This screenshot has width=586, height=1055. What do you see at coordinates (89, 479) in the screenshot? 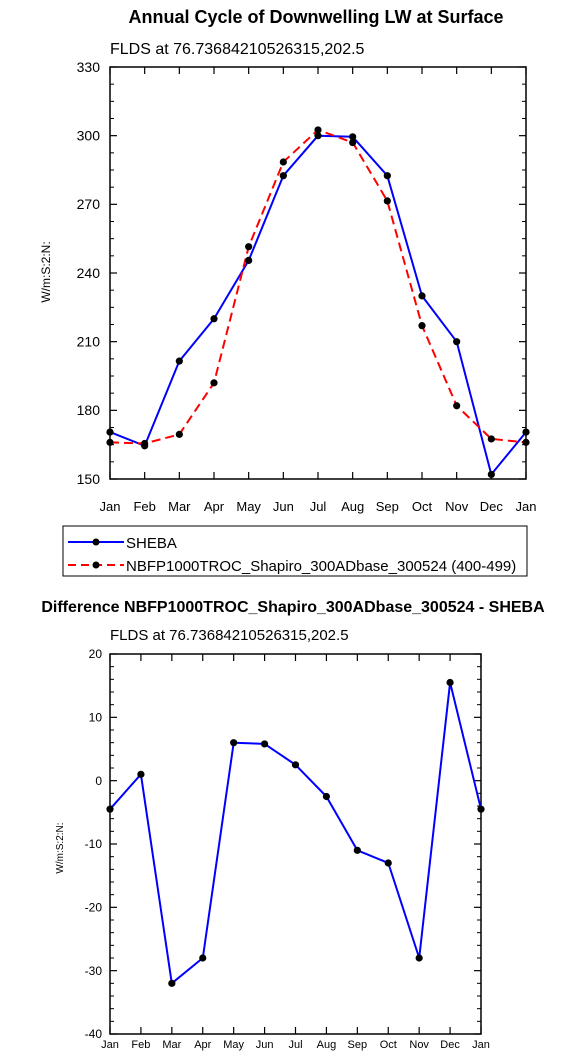
I see `y-tick-label: 150` at bounding box center [89, 479].